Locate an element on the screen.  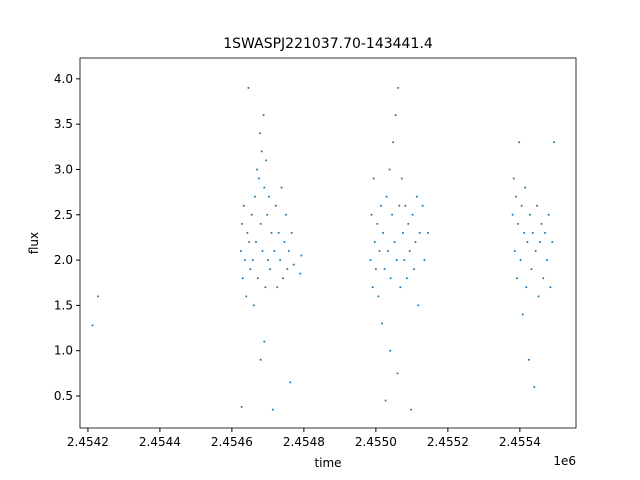
chart-title: 1SWASPJ221037.70-143441.4 is located at coordinates (328, 44).